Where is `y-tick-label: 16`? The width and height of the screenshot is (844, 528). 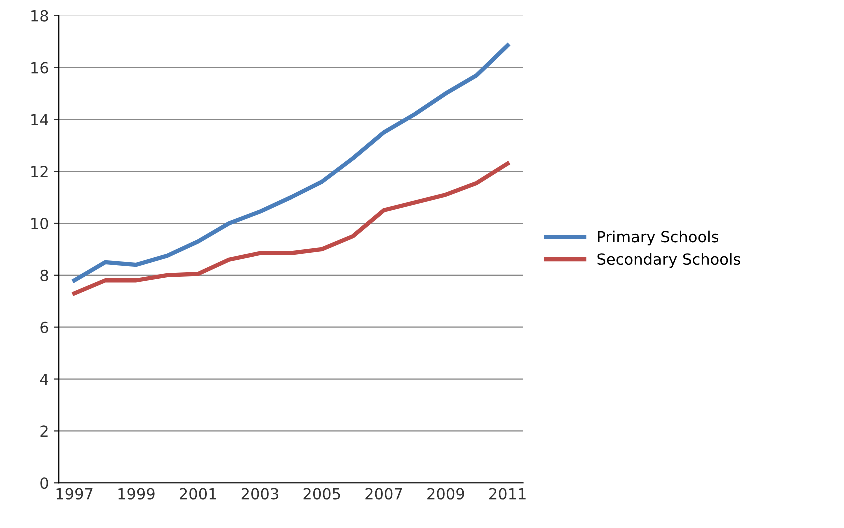 y-tick-label: 16 is located at coordinates (40, 68).